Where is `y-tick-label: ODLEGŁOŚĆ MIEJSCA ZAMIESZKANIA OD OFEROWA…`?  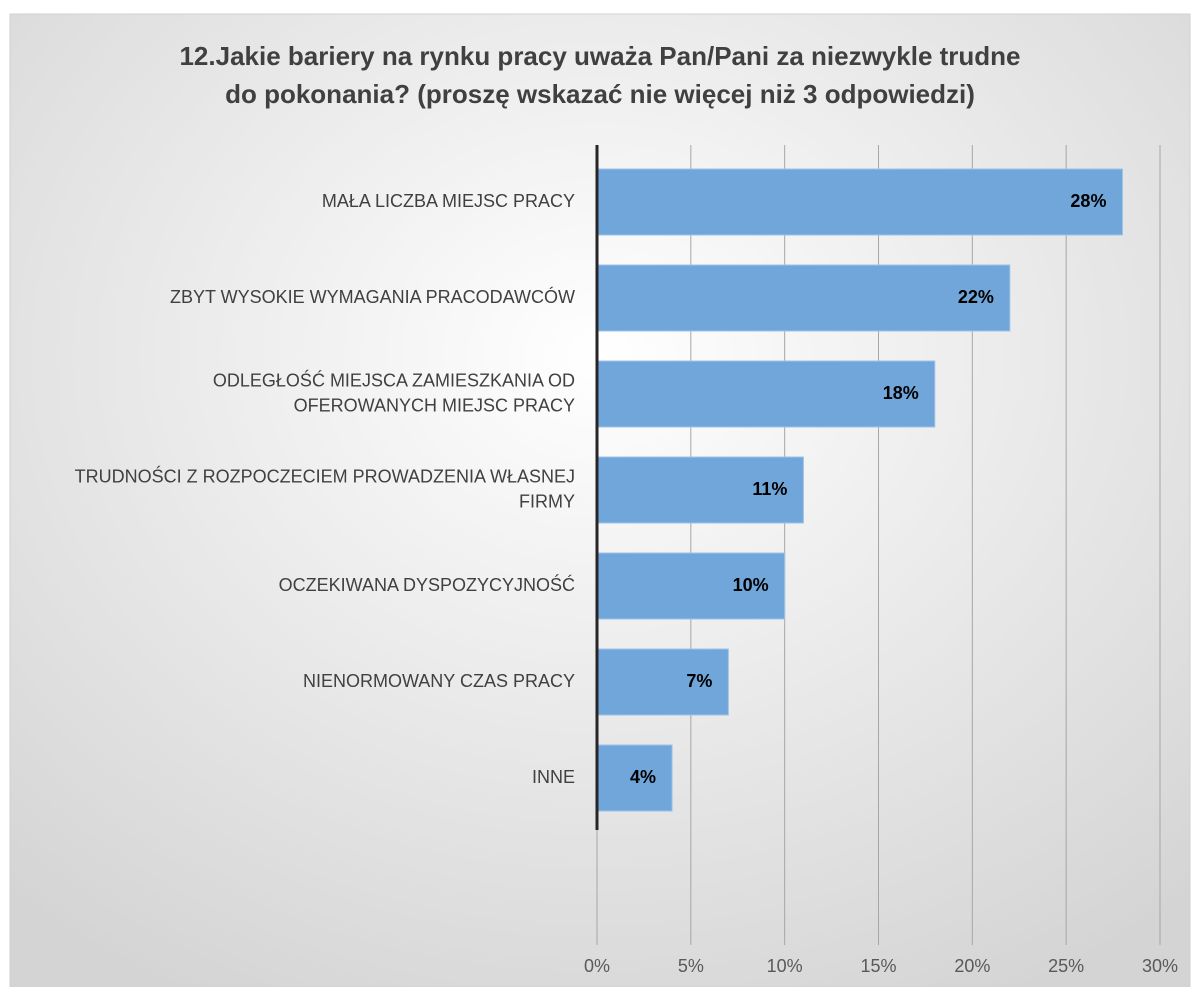 y-tick-label: ODLEGŁOŚĆ MIEJSCA ZAMIESZKANIA OD OFEROWA… is located at coordinates (394, 392).